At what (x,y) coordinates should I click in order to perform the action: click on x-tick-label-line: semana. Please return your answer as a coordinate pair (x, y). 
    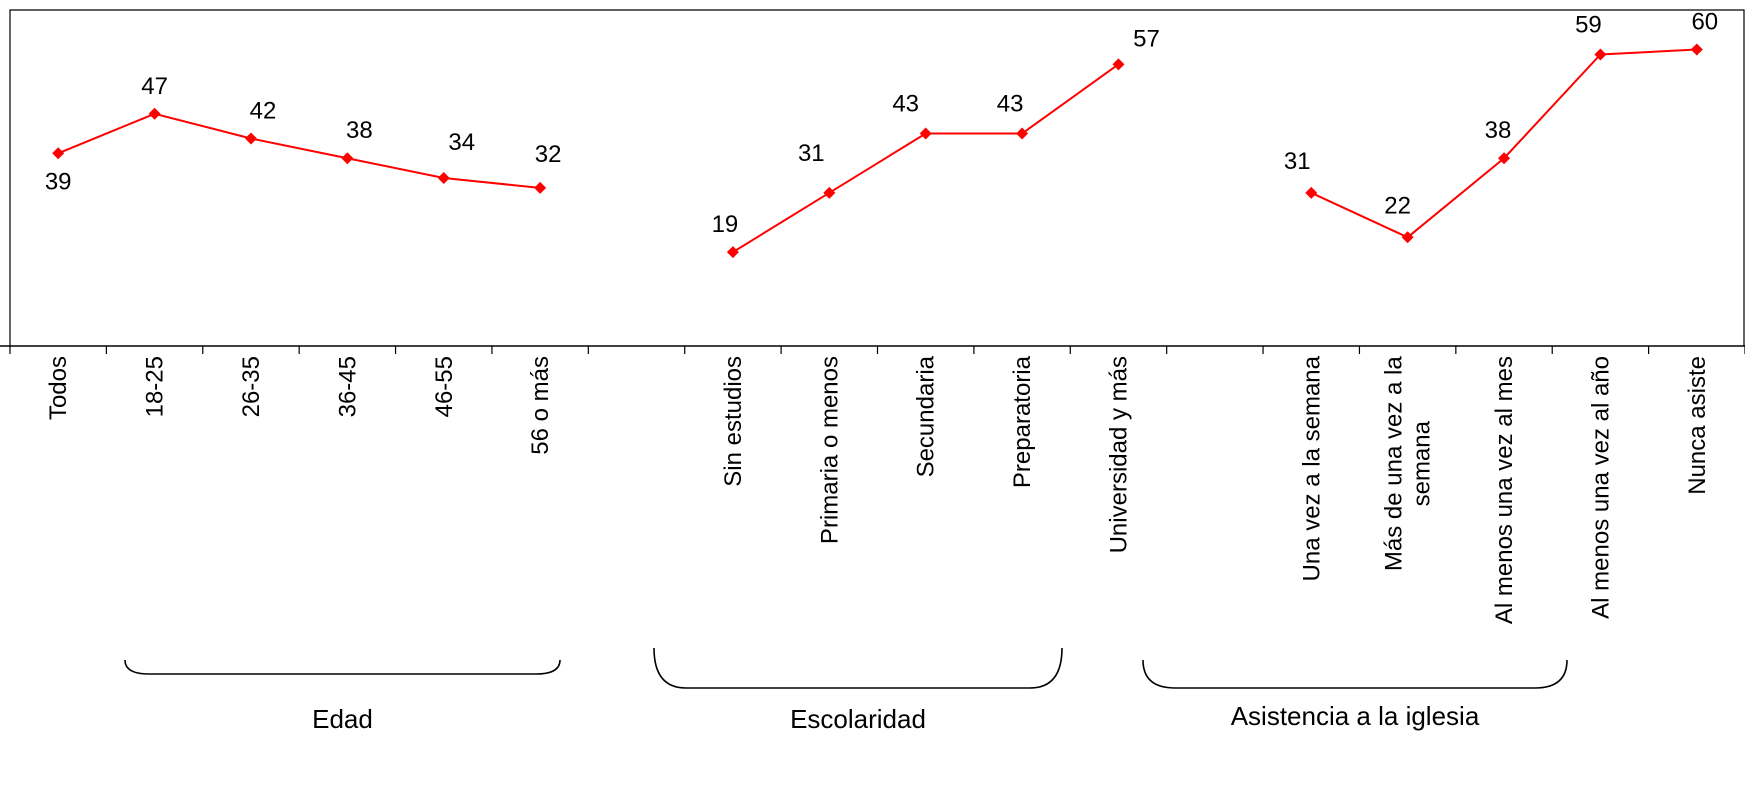
    Looking at the image, I should click on (1422, 463).